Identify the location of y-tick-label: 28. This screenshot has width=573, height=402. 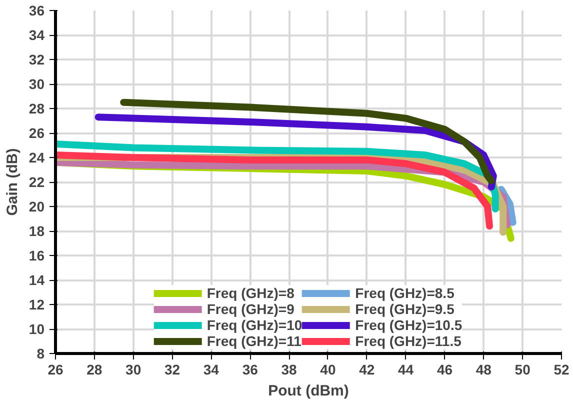
(36, 108).